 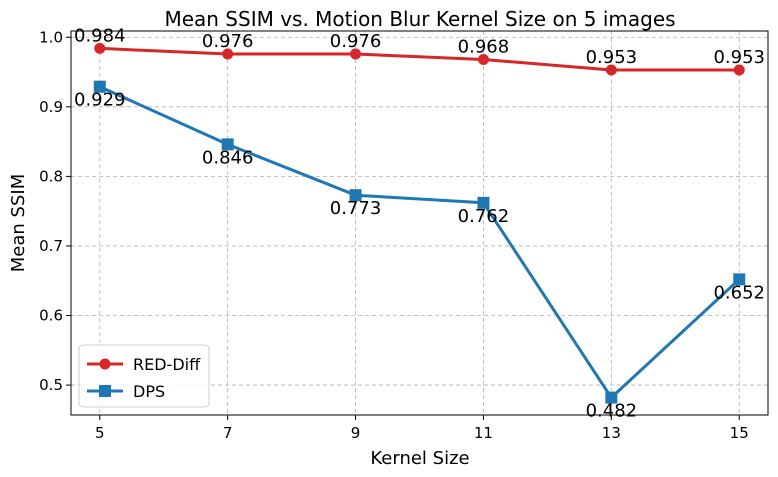 I want to click on x-tick-label: 7, so click(x=228, y=433).